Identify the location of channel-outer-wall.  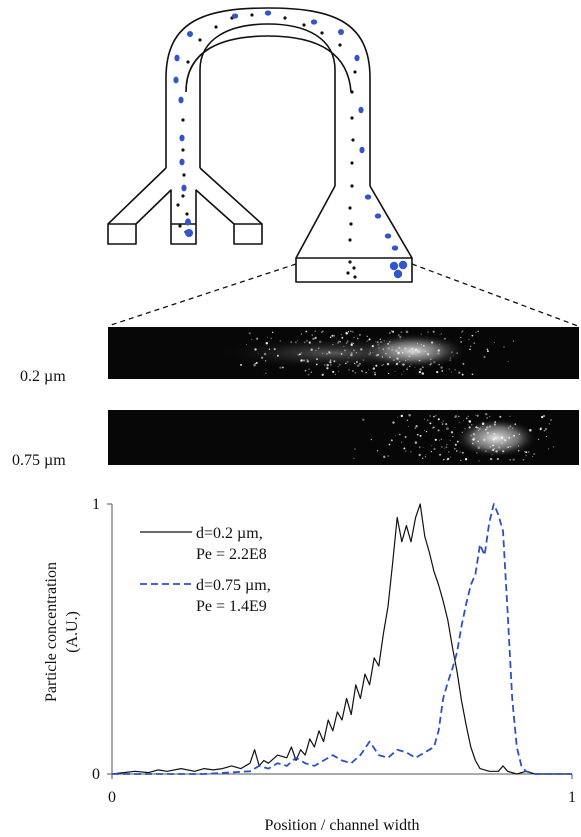
(268, 96).